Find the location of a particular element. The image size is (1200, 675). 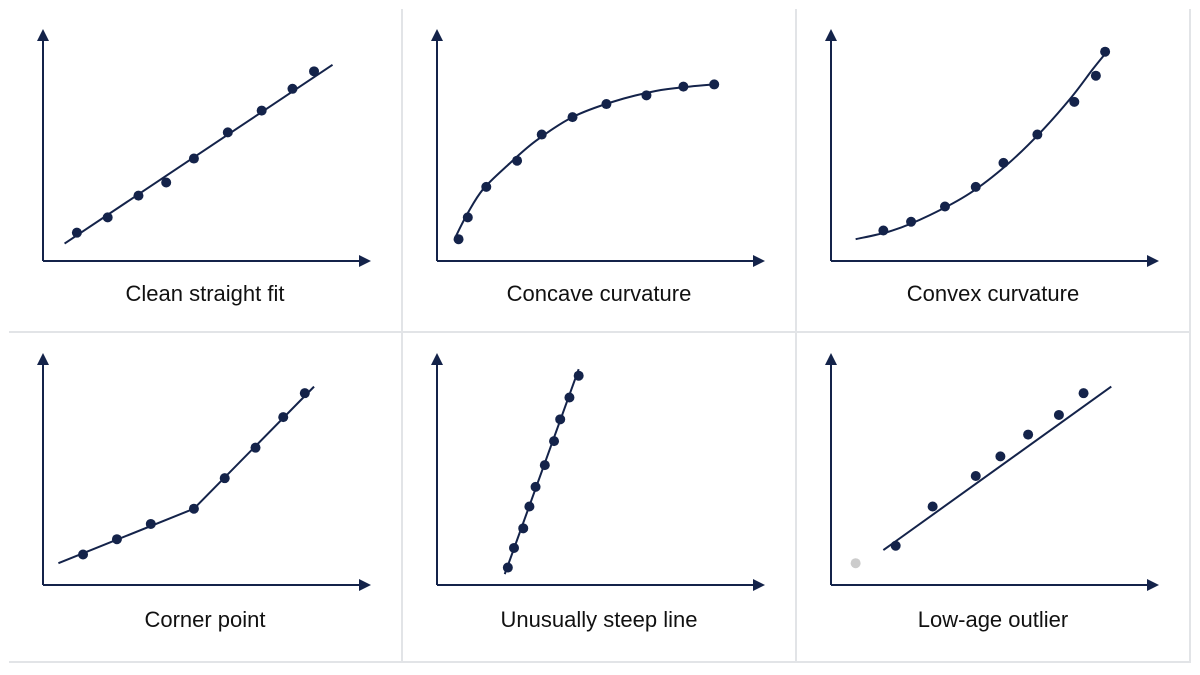

caption-convex-curvature: Convex curvature is located at coordinates (993, 293).